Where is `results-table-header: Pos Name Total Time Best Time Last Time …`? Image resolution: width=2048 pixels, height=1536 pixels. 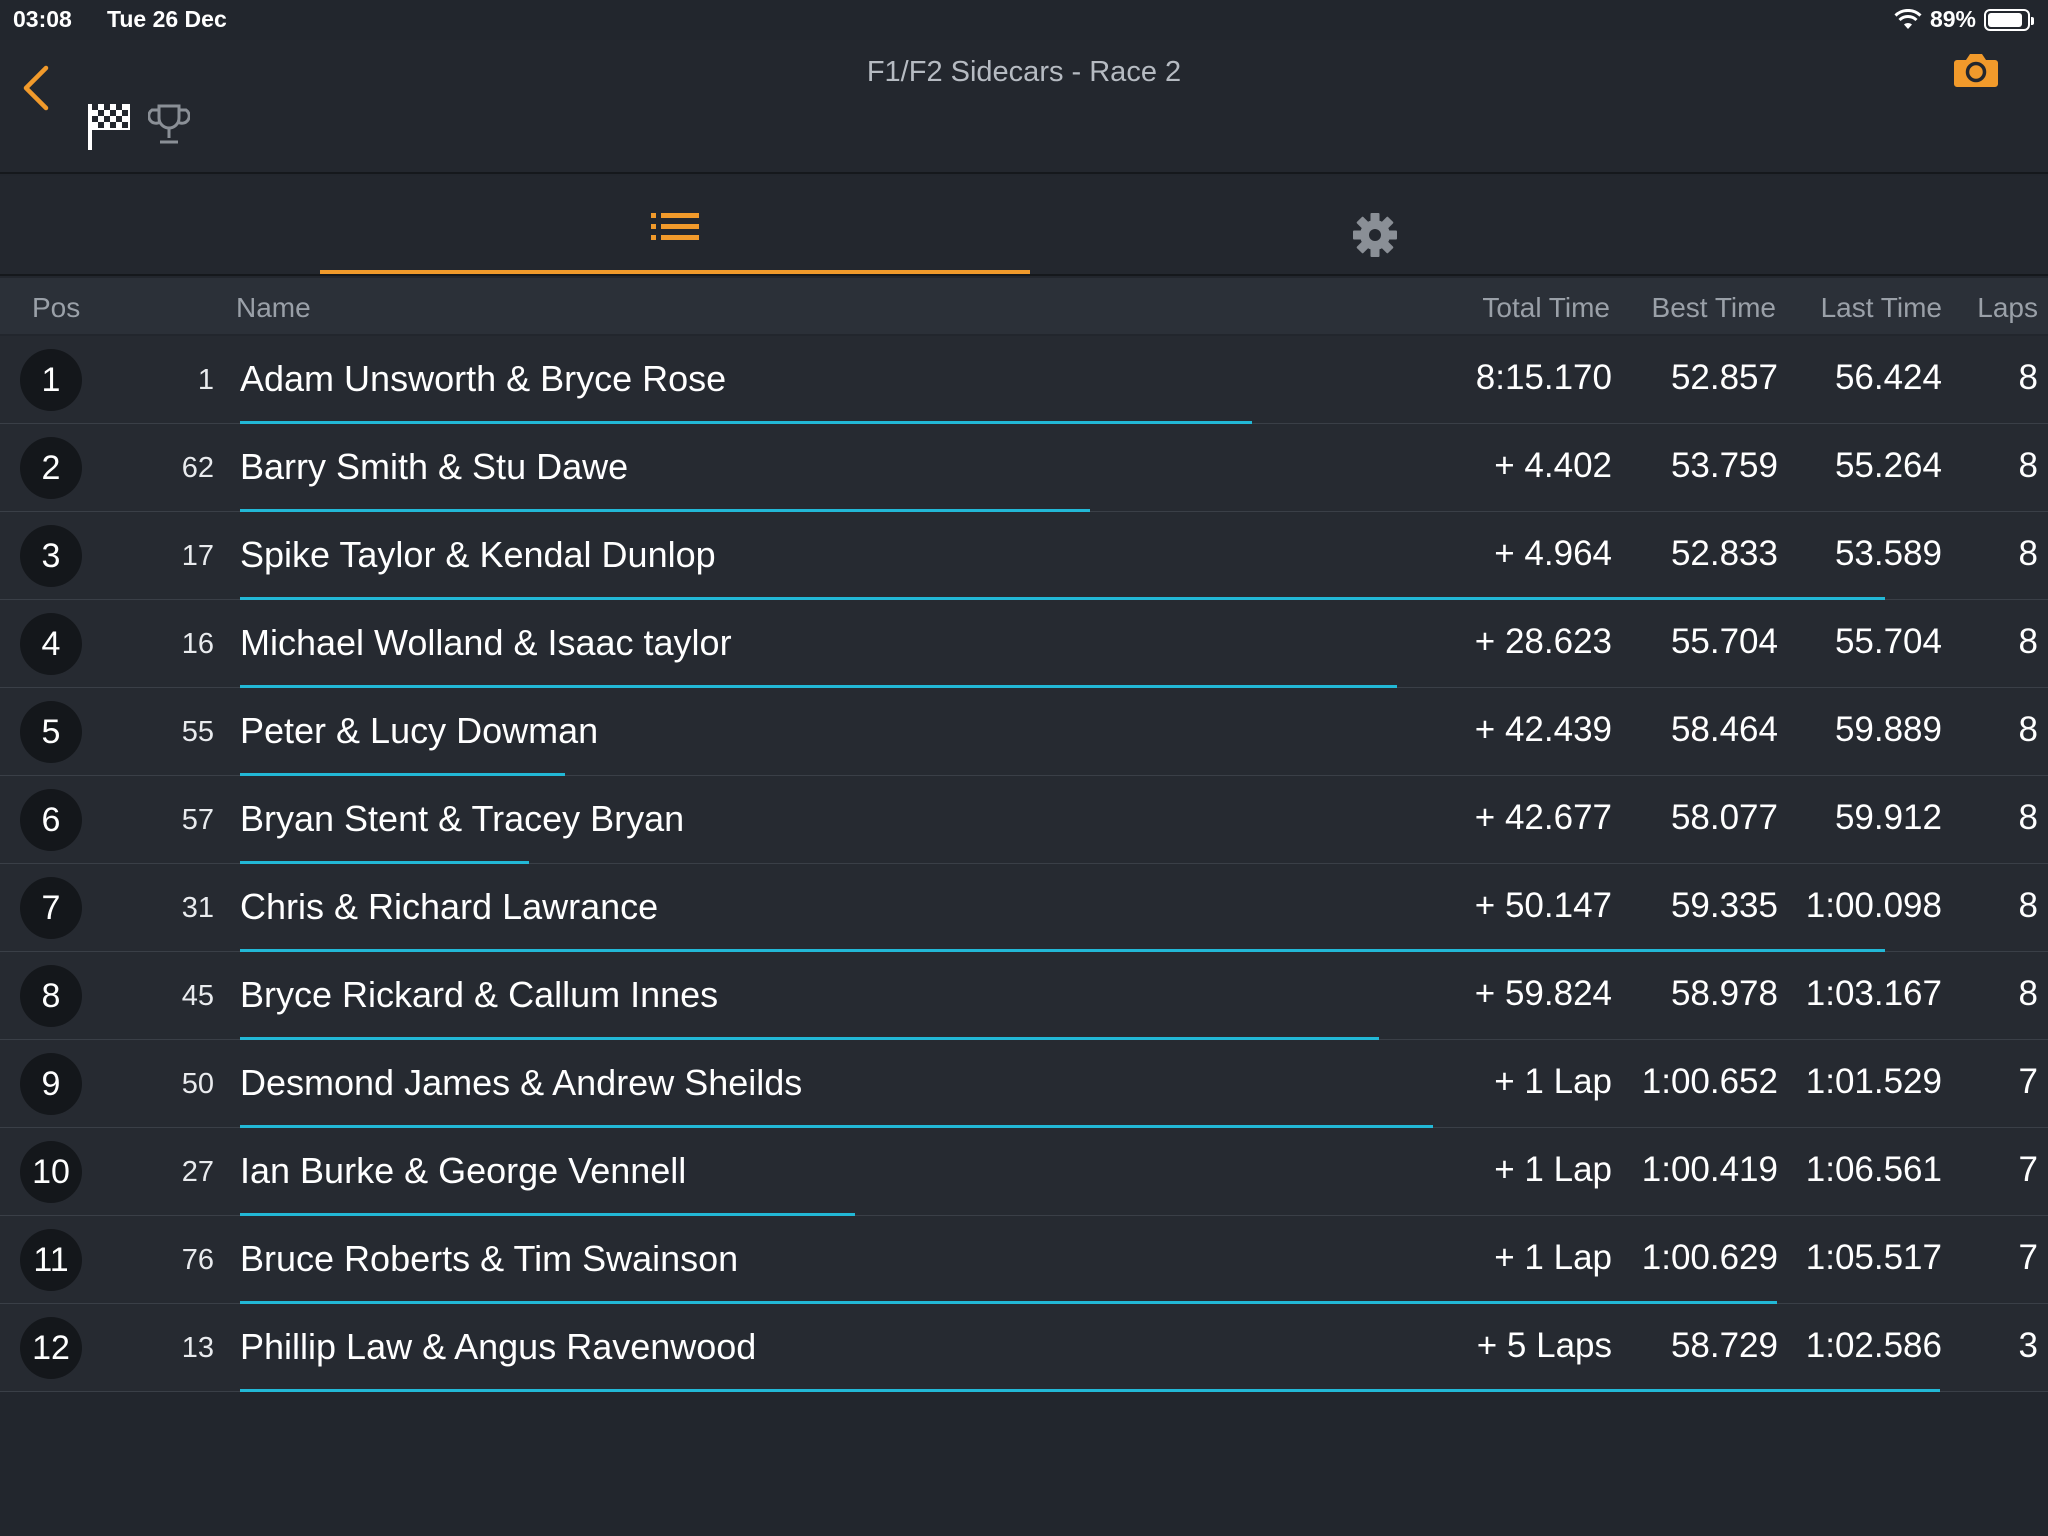
results-table-header: Pos Name Total Time Best Time Last Time … is located at coordinates (1024, 306).